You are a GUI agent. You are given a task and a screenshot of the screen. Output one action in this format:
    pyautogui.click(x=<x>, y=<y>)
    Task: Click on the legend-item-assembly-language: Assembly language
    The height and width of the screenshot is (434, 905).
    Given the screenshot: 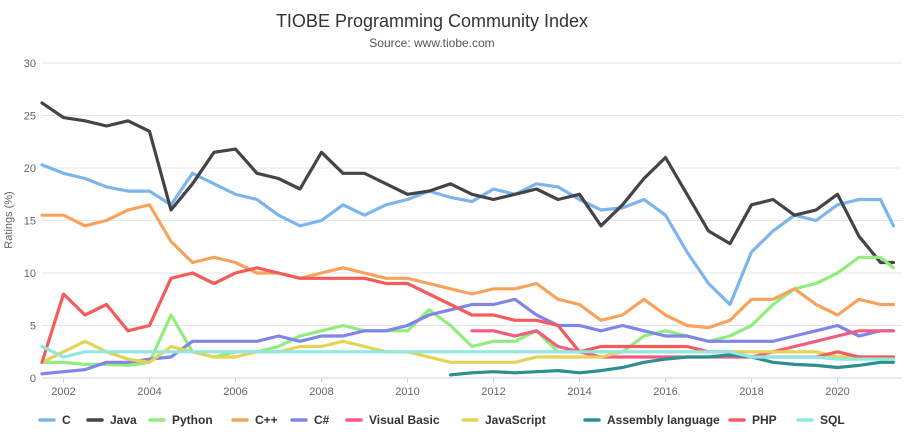 What is the action you would take?
    pyautogui.click(x=651, y=420)
    